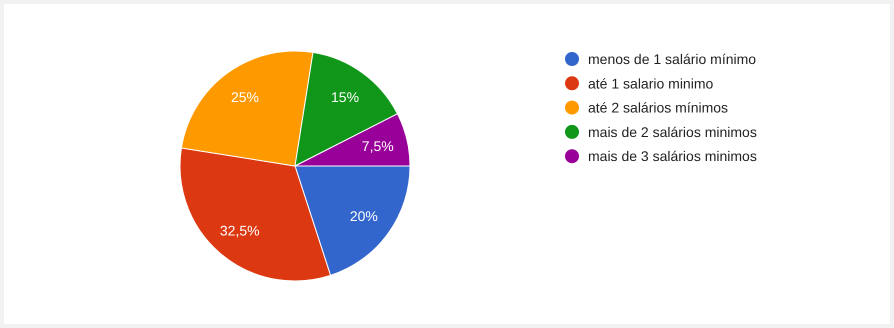 The image size is (894, 328). What do you see at coordinates (672, 132) in the screenshot?
I see `legend-label: mais de 2 salários minimos` at bounding box center [672, 132].